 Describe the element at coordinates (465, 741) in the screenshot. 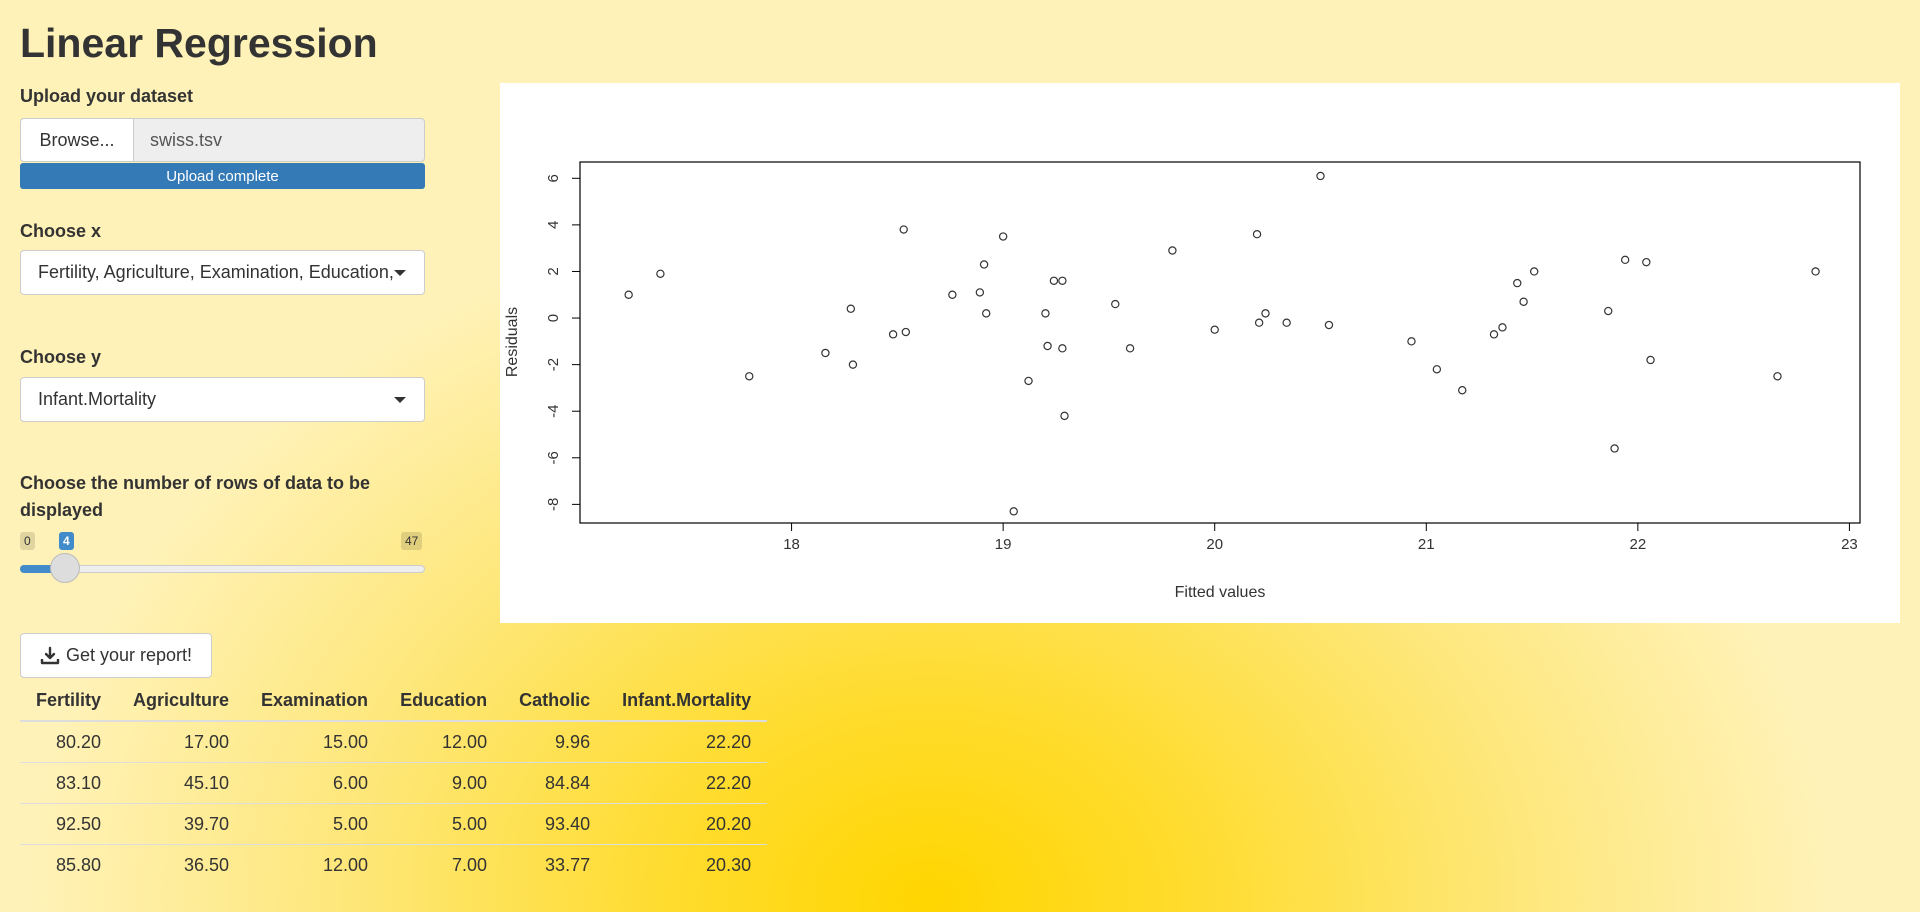

I see `table-cell: 12.00` at that location.